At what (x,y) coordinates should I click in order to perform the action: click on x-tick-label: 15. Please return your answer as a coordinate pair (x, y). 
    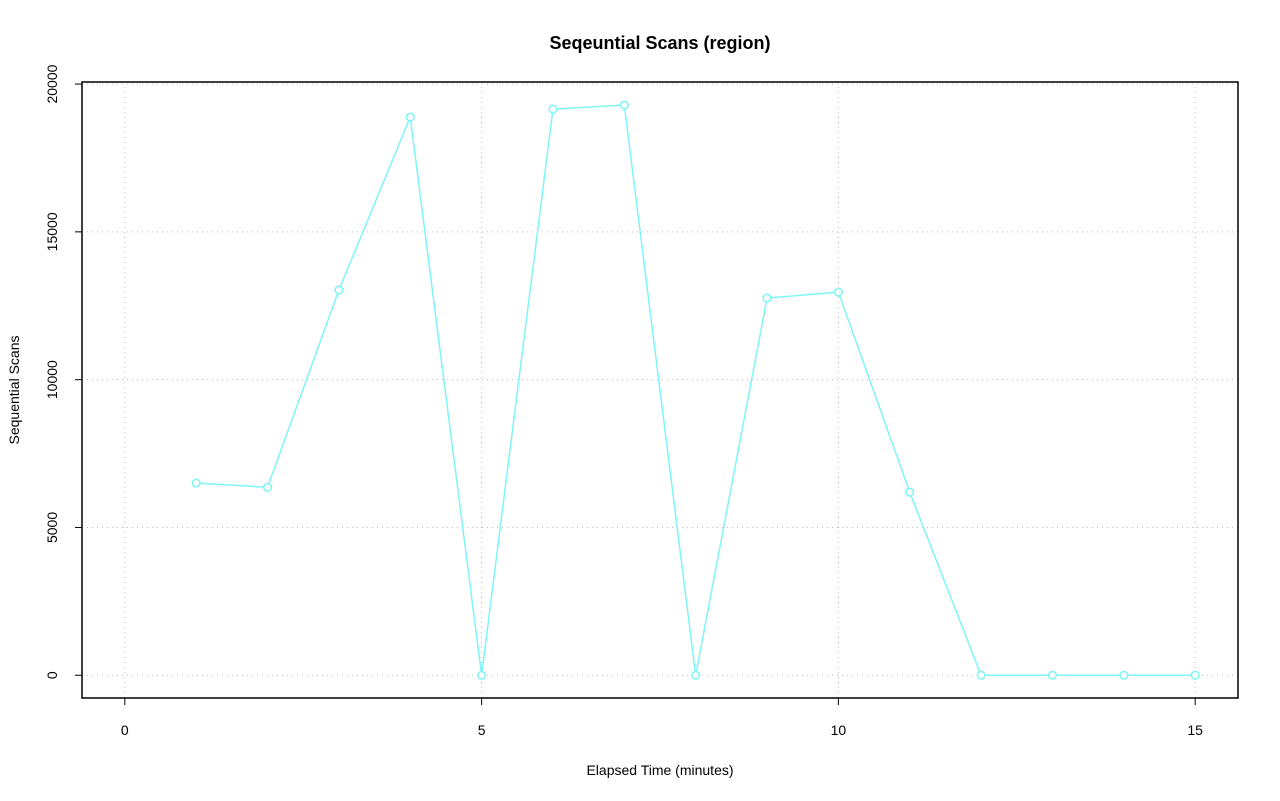
    Looking at the image, I should click on (1195, 730).